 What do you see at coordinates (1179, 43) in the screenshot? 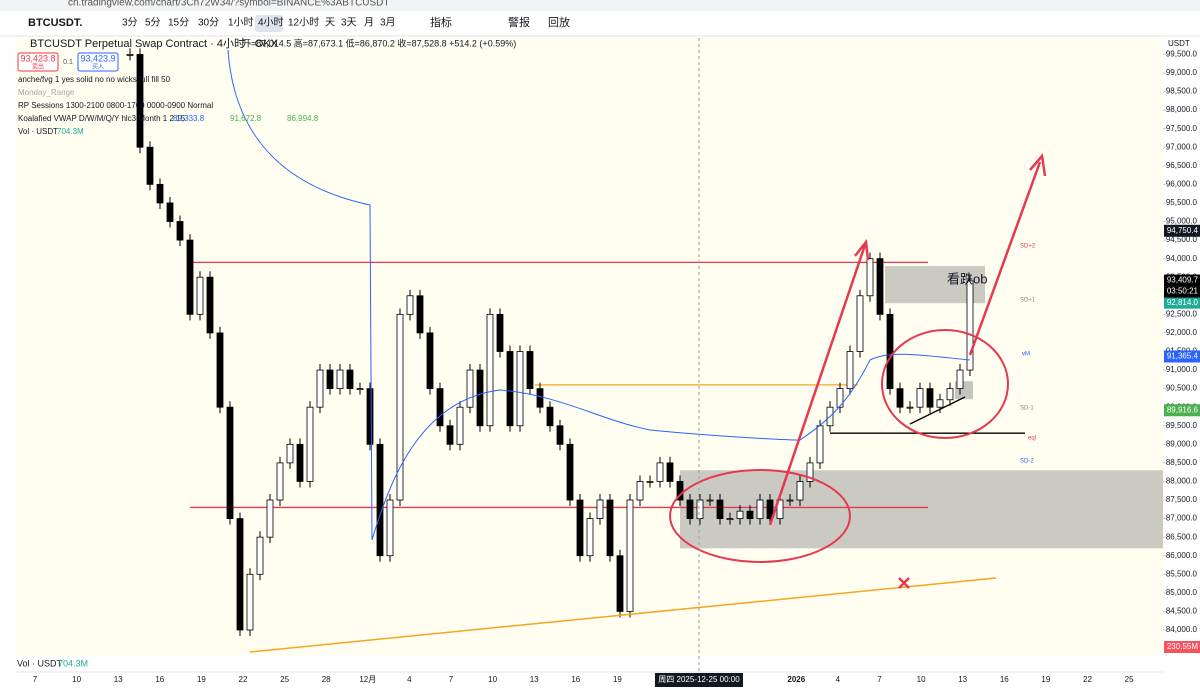
I see `currency: USDT` at bounding box center [1179, 43].